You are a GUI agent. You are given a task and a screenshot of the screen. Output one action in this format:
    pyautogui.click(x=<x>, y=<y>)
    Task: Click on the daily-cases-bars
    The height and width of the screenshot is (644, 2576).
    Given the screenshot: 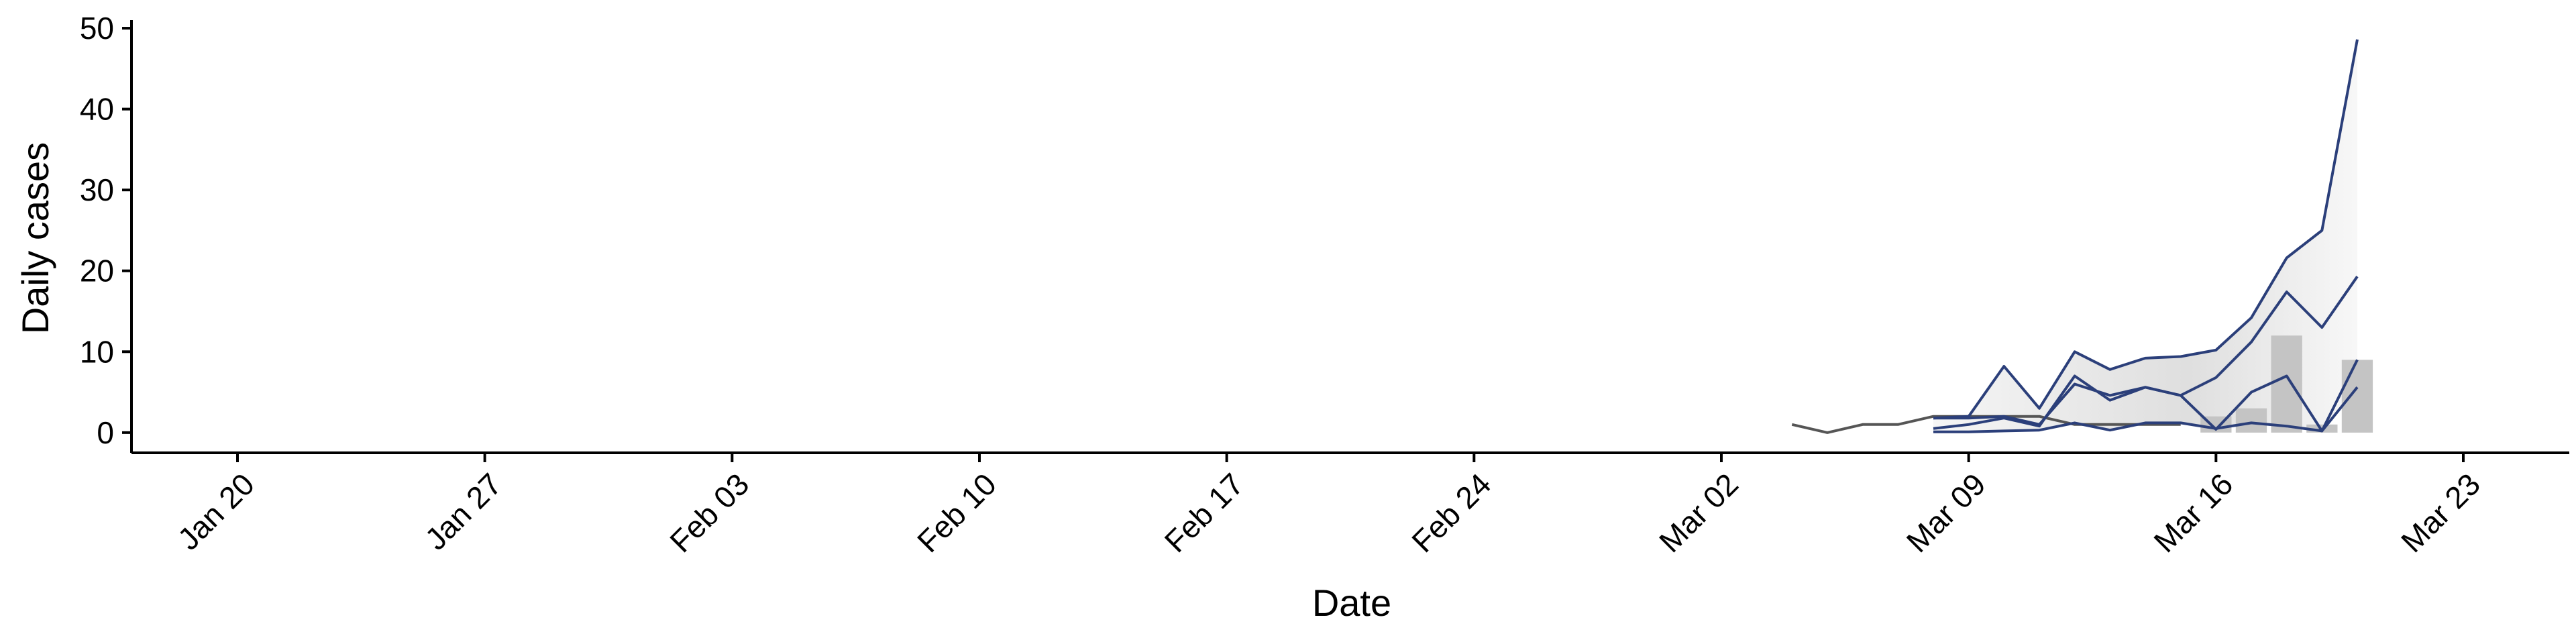 What is the action you would take?
    pyautogui.click(x=2286, y=384)
    